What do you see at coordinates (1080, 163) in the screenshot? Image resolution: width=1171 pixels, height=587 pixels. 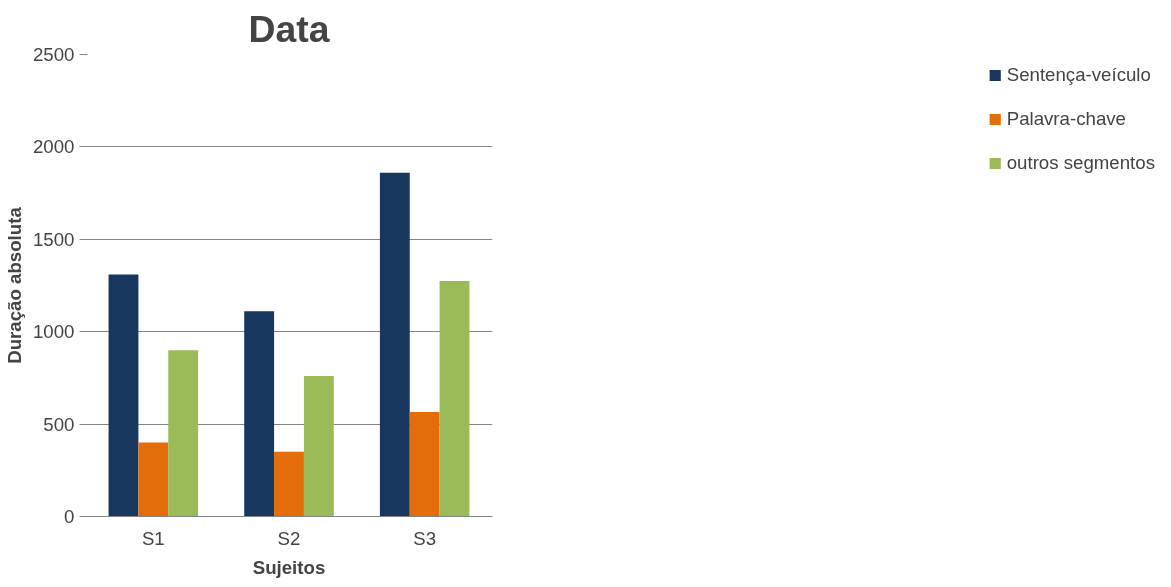 I see `legend-label: outros segmentos` at bounding box center [1080, 163].